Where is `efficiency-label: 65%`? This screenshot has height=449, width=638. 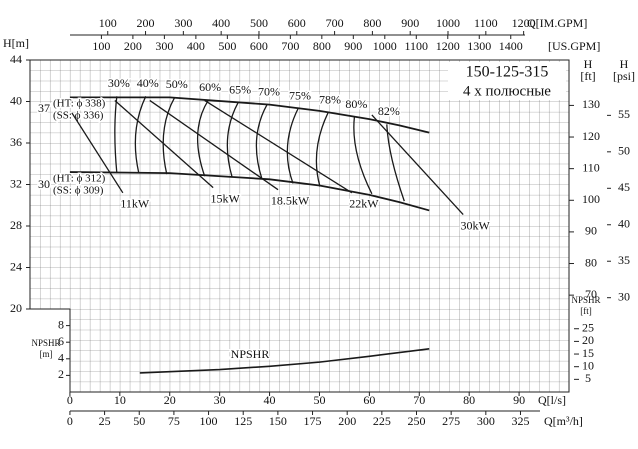 efficiency-label: 65% is located at coordinates (240, 89).